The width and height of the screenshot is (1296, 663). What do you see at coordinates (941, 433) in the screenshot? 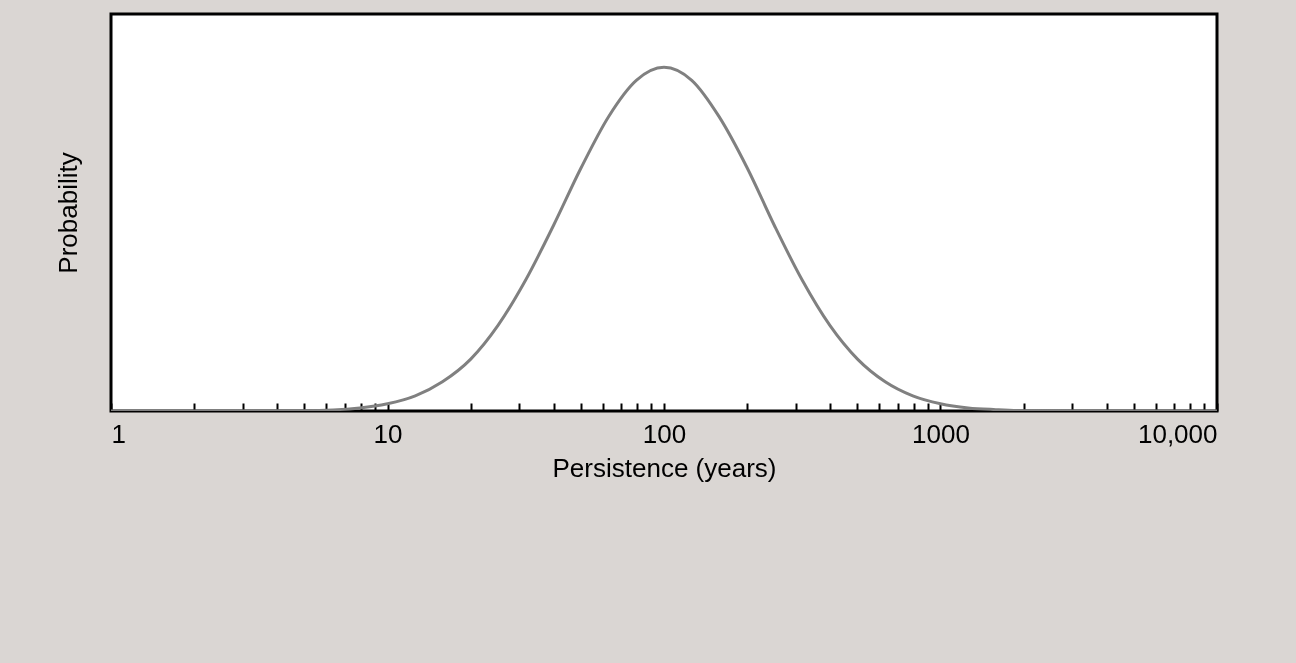
I see `x-tick-label: 1000` at bounding box center [941, 433].